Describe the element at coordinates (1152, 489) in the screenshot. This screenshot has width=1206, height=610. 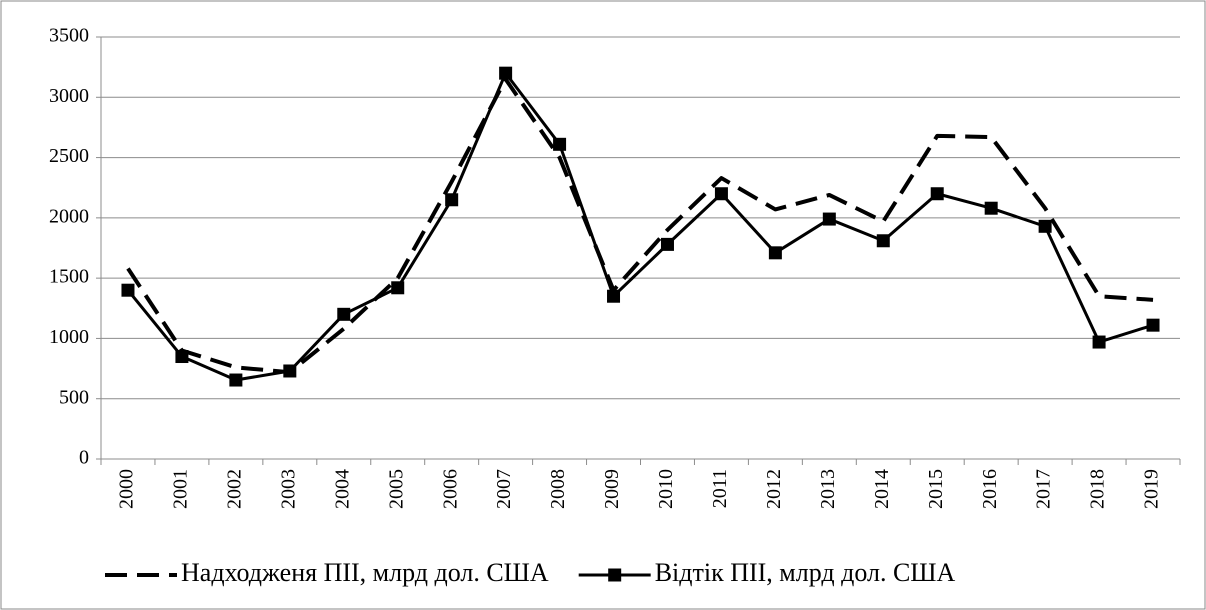
I see `x-tick-label: 2019` at that location.